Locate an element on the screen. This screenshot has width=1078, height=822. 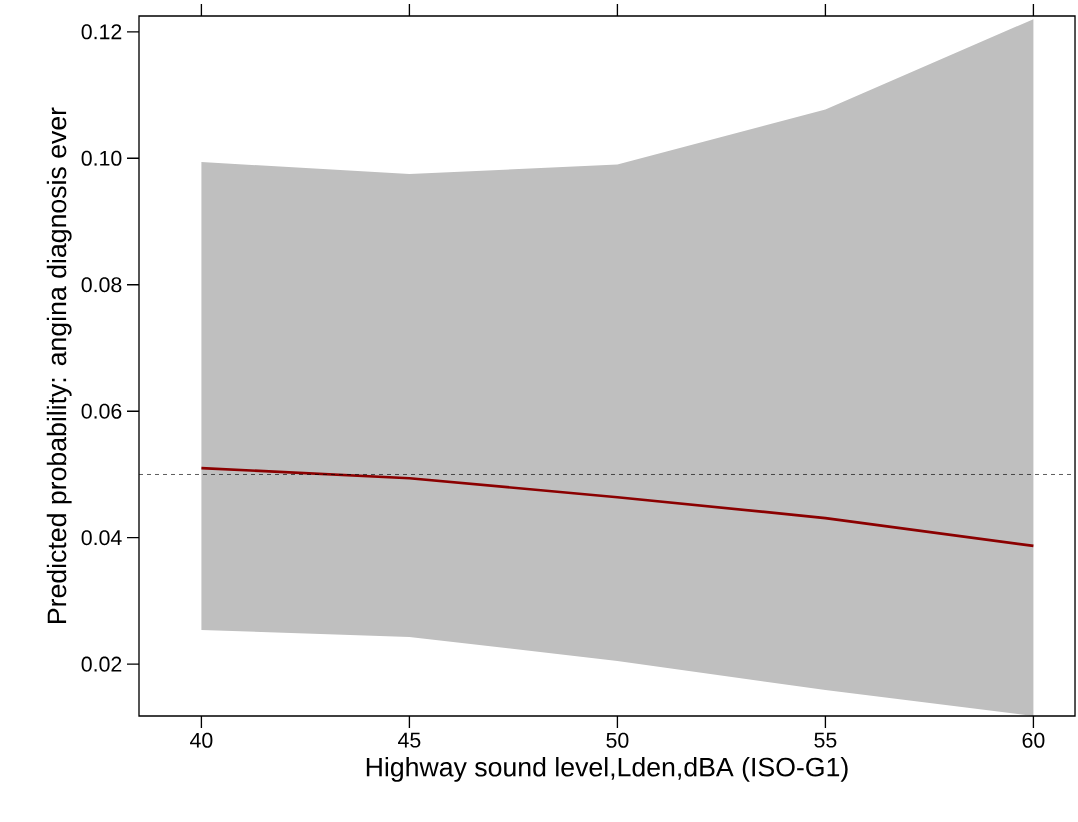
x-tick-label: 60 is located at coordinates (1033, 740).